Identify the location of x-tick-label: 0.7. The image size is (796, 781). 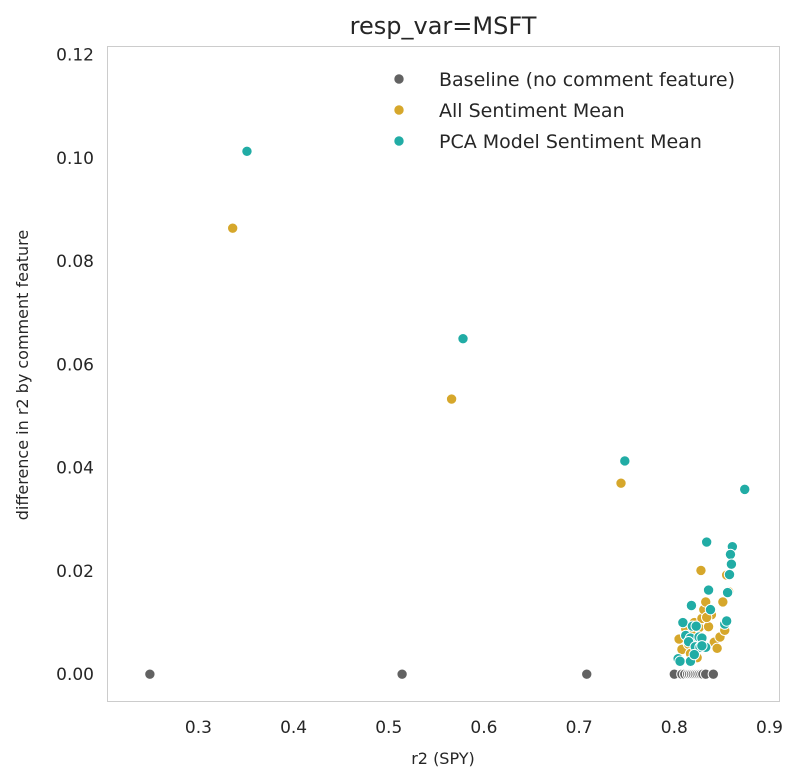
(579, 728).